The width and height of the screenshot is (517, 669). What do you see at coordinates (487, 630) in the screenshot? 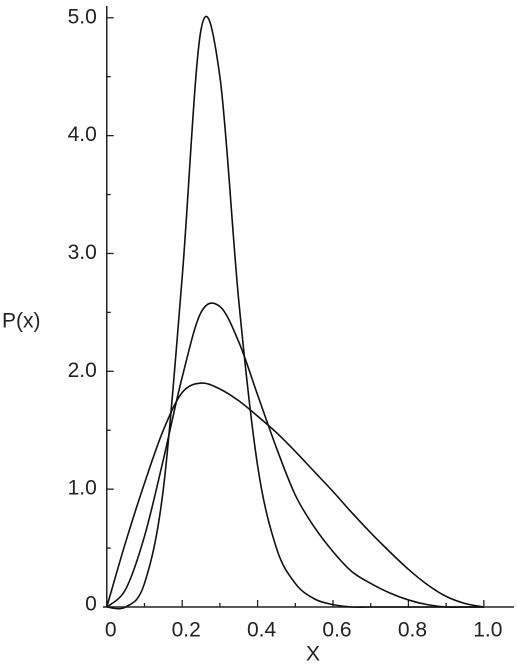
I see `x-tick-label: 1.0` at bounding box center [487, 630].